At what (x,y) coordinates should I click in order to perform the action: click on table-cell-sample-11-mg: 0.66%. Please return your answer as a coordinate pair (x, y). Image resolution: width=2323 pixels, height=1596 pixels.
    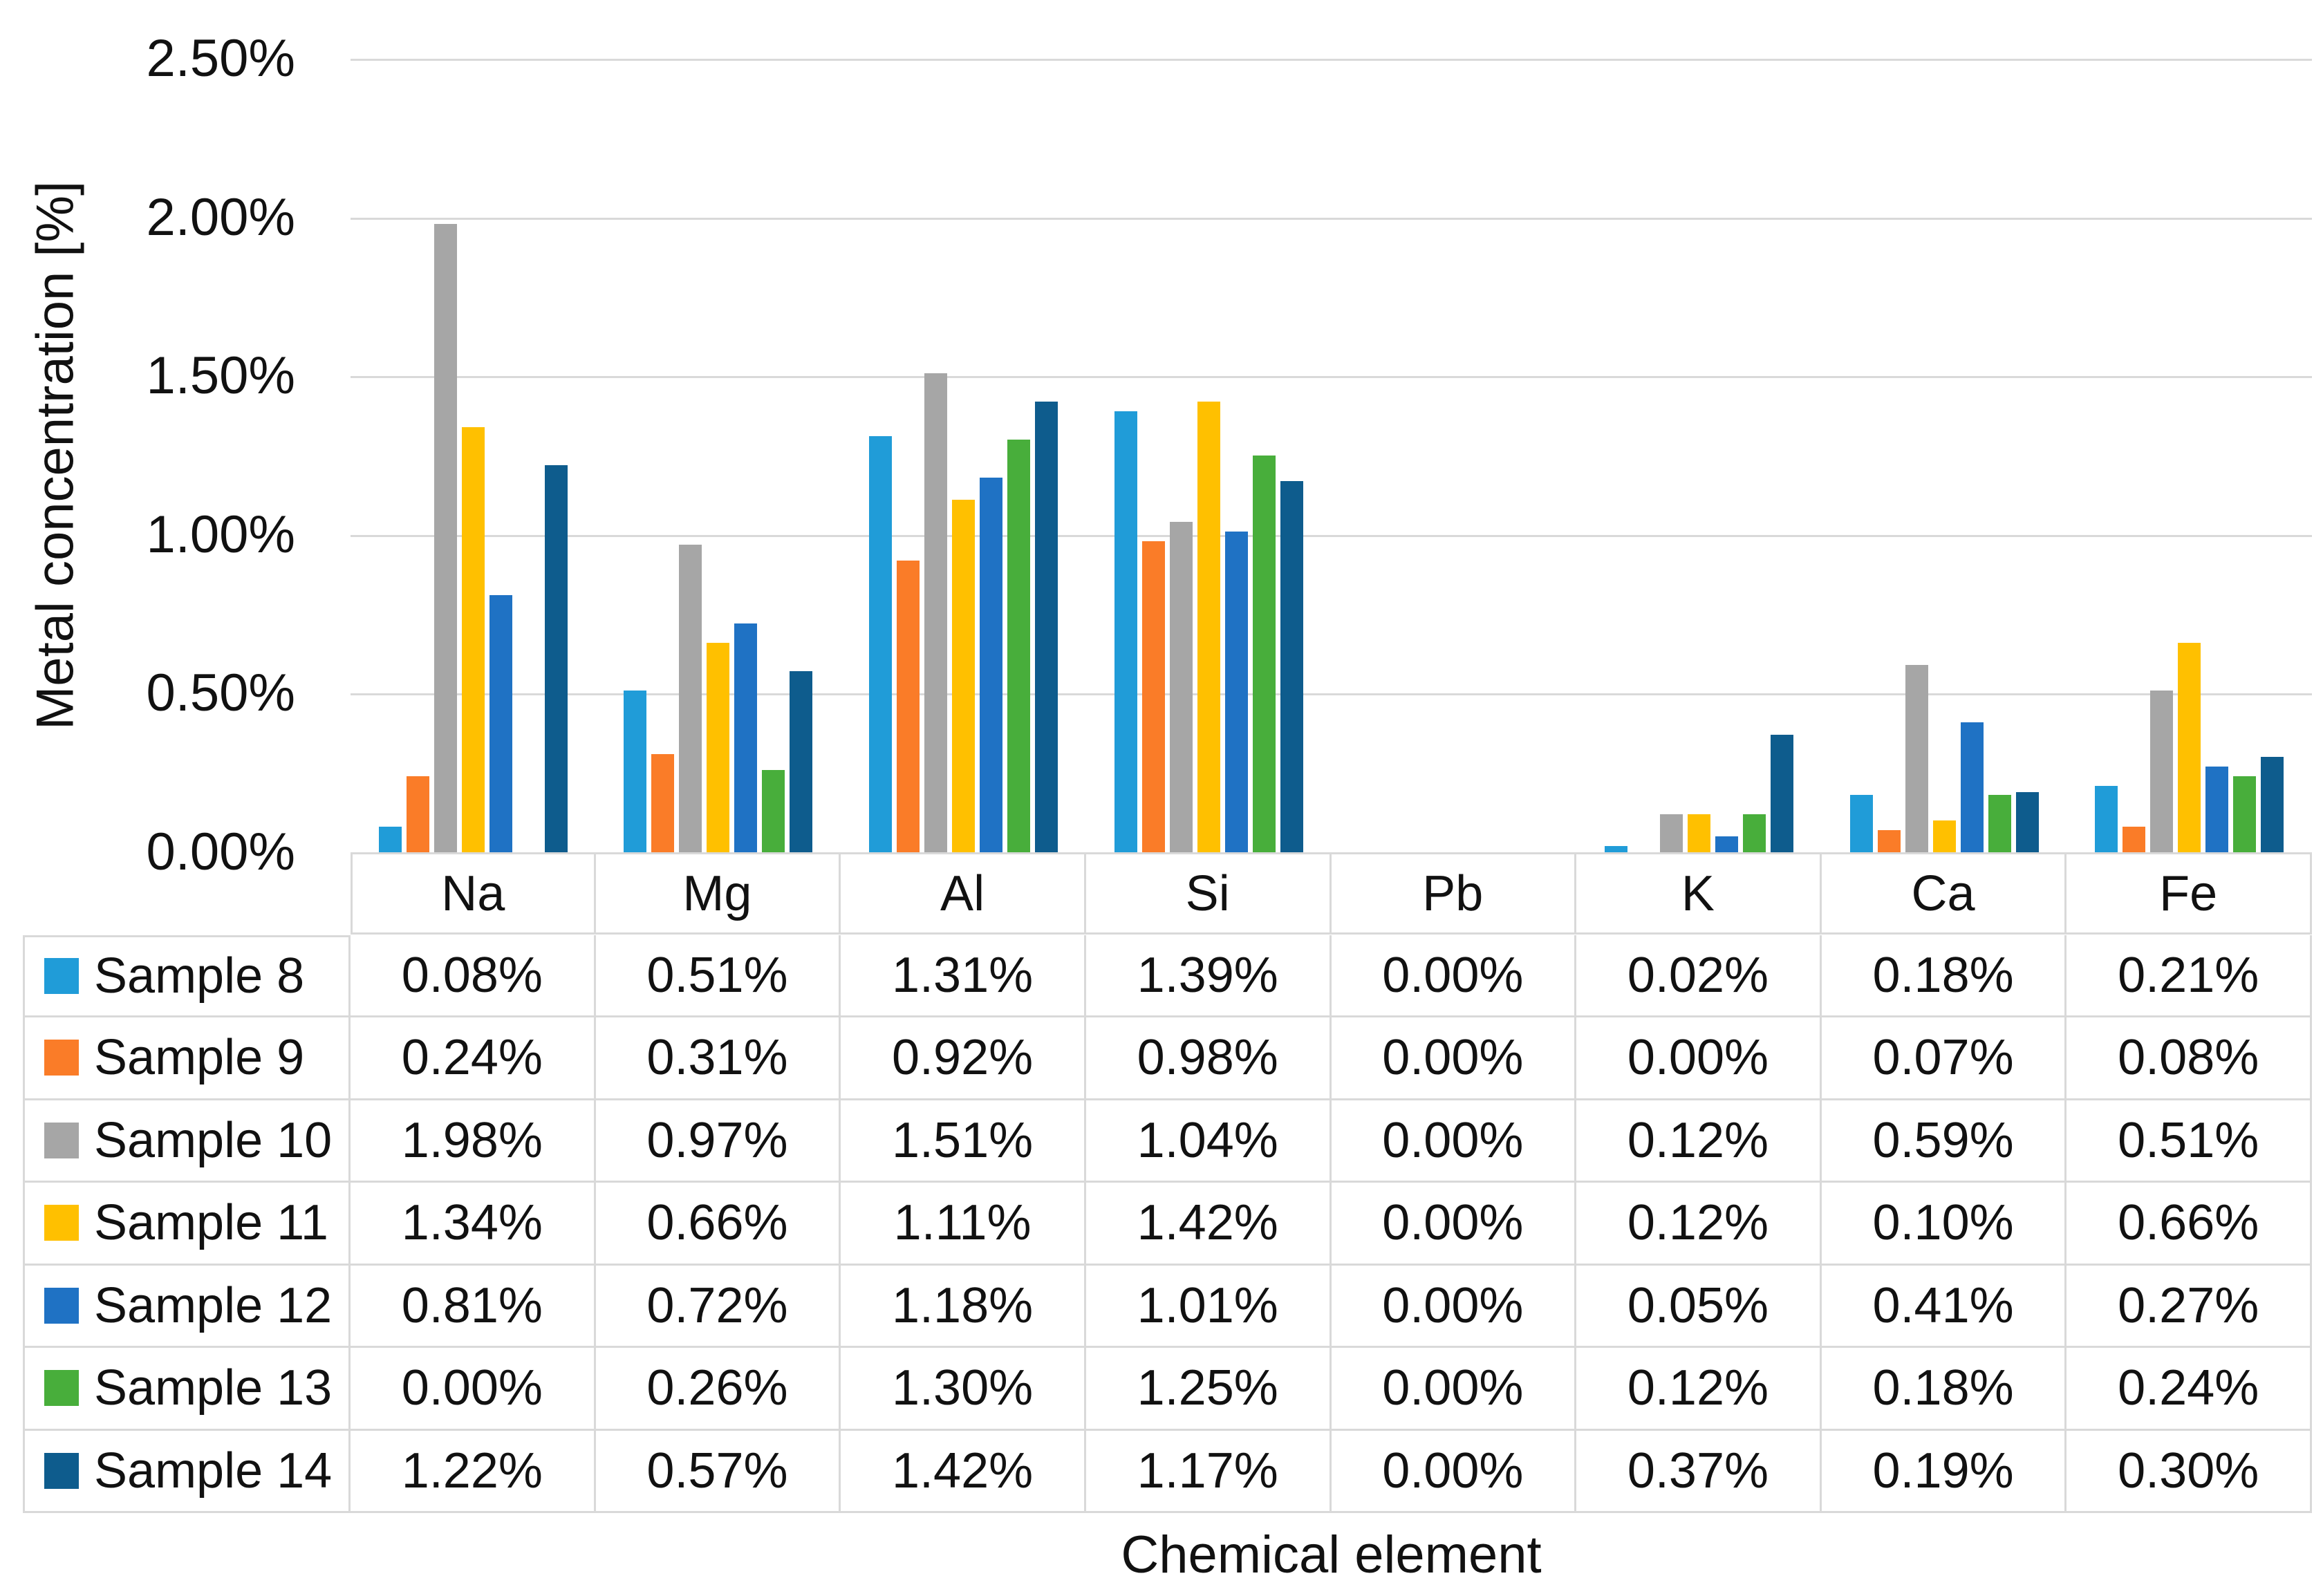
    Looking at the image, I should click on (718, 1224).